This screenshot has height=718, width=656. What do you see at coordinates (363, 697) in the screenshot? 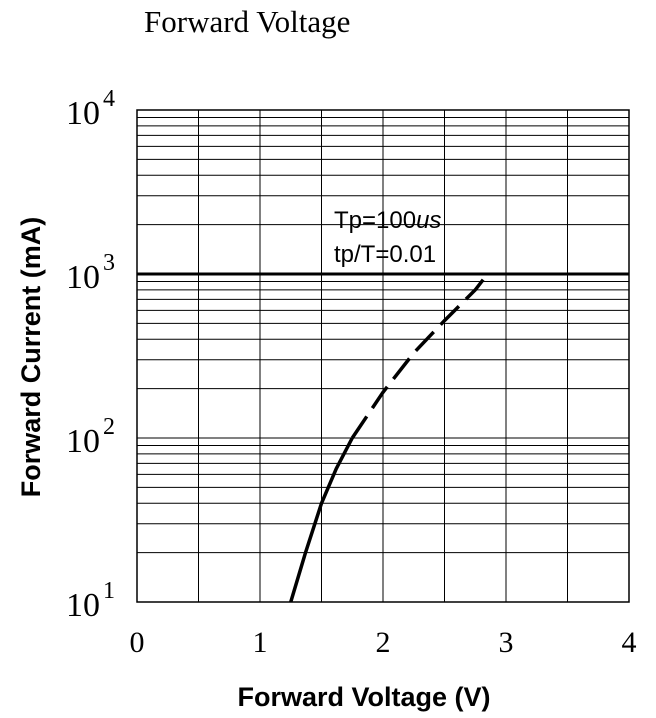
I see `x-axis-label: Forward Voltage (V)` at bounding box center [363, 697].